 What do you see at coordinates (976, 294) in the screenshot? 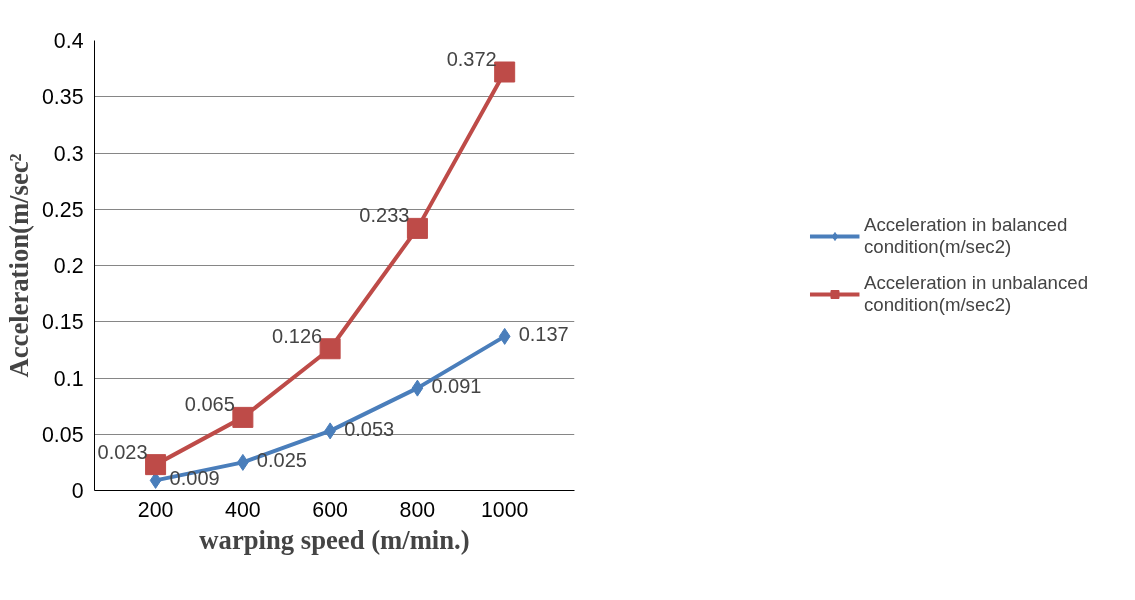
I see `legend-label: Acceleration in unbalanced condition(m/sec2)` at bounding box center [976, 294].